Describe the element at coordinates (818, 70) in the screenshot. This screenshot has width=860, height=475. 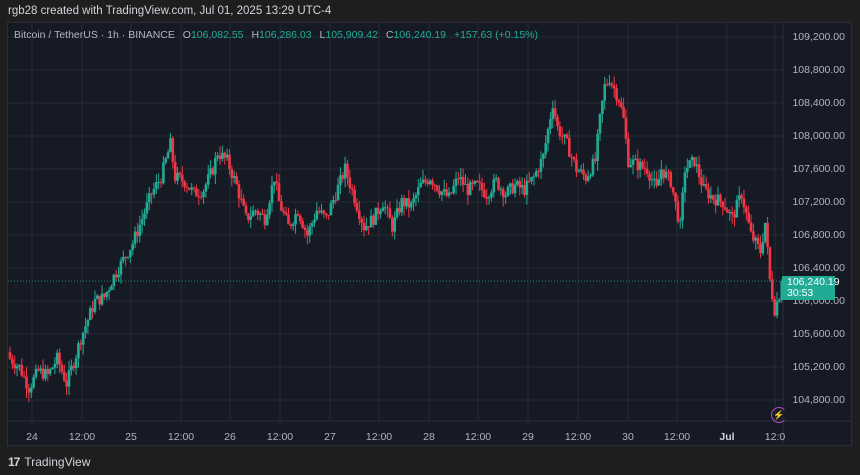
I see `price-tick-label: 108,800.00` at that location.